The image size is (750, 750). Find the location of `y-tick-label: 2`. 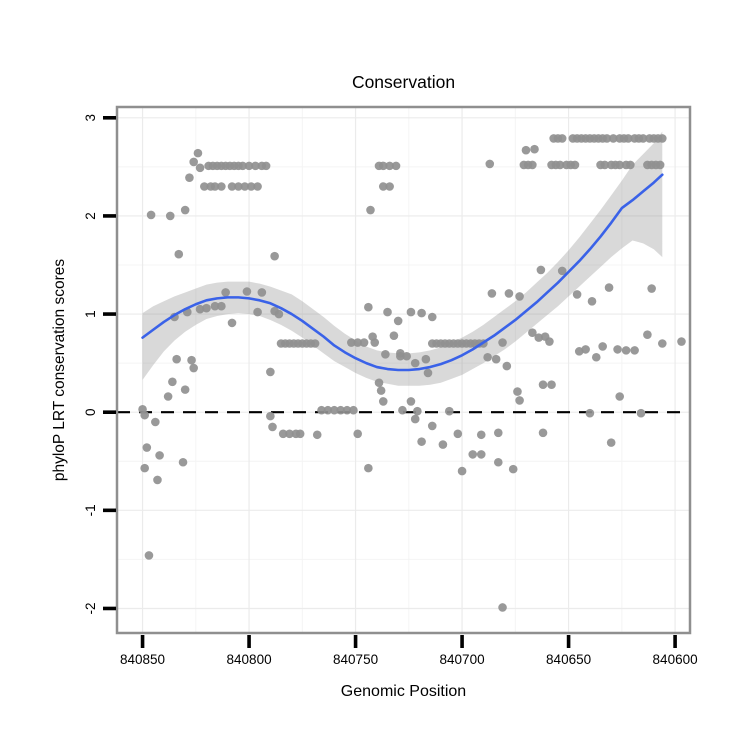

y-tick-label: 2 is located at coordinates (90, 216).